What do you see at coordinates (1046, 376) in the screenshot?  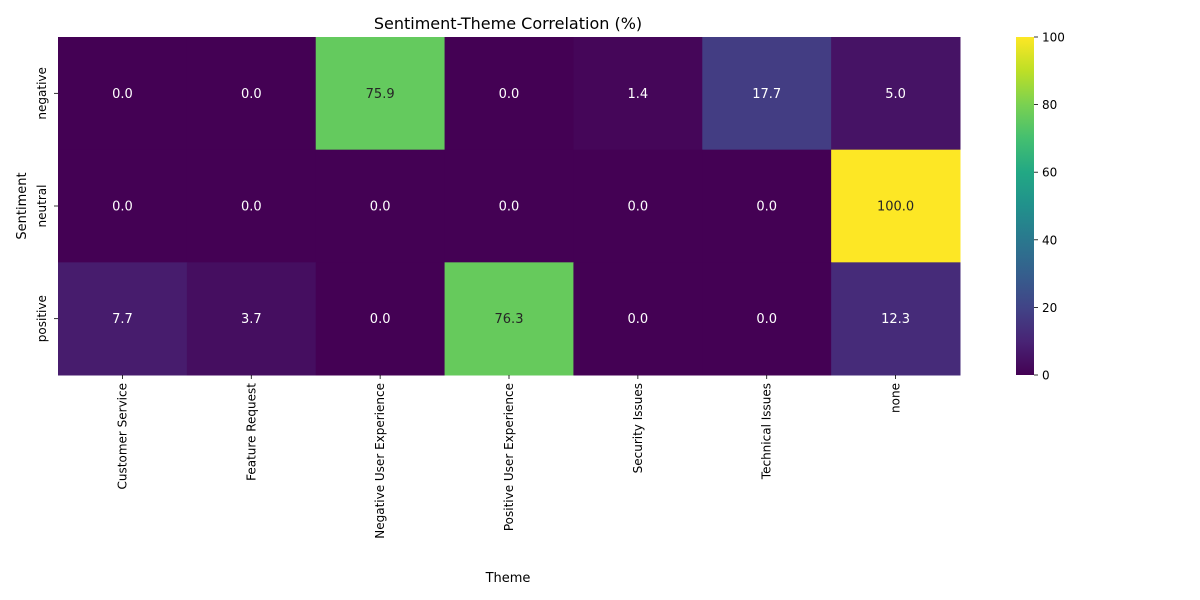 I see `colorbar-tick-label: 0` at bounding box center [1046, 376].